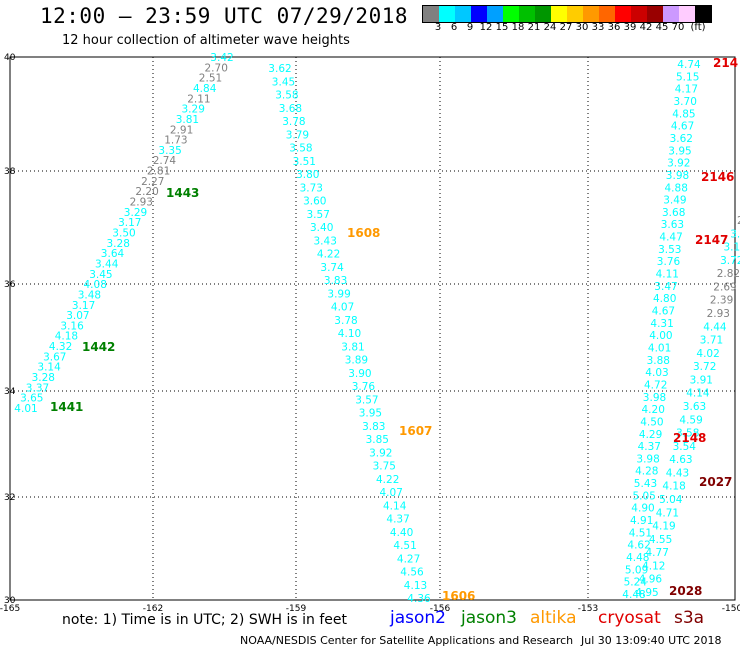 This screenshot has height=650, width=740. What do you see at coordinates (638, 546) in the screenshot?
I see `wave-height-value: 4.62` at bounding box center [638, 546].